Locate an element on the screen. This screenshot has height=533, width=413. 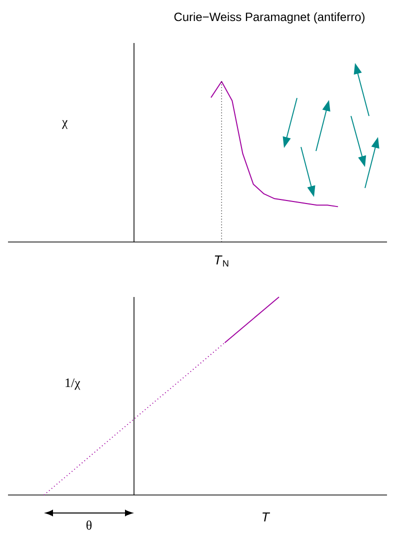
text: θ is located at coordinates (89, 525).